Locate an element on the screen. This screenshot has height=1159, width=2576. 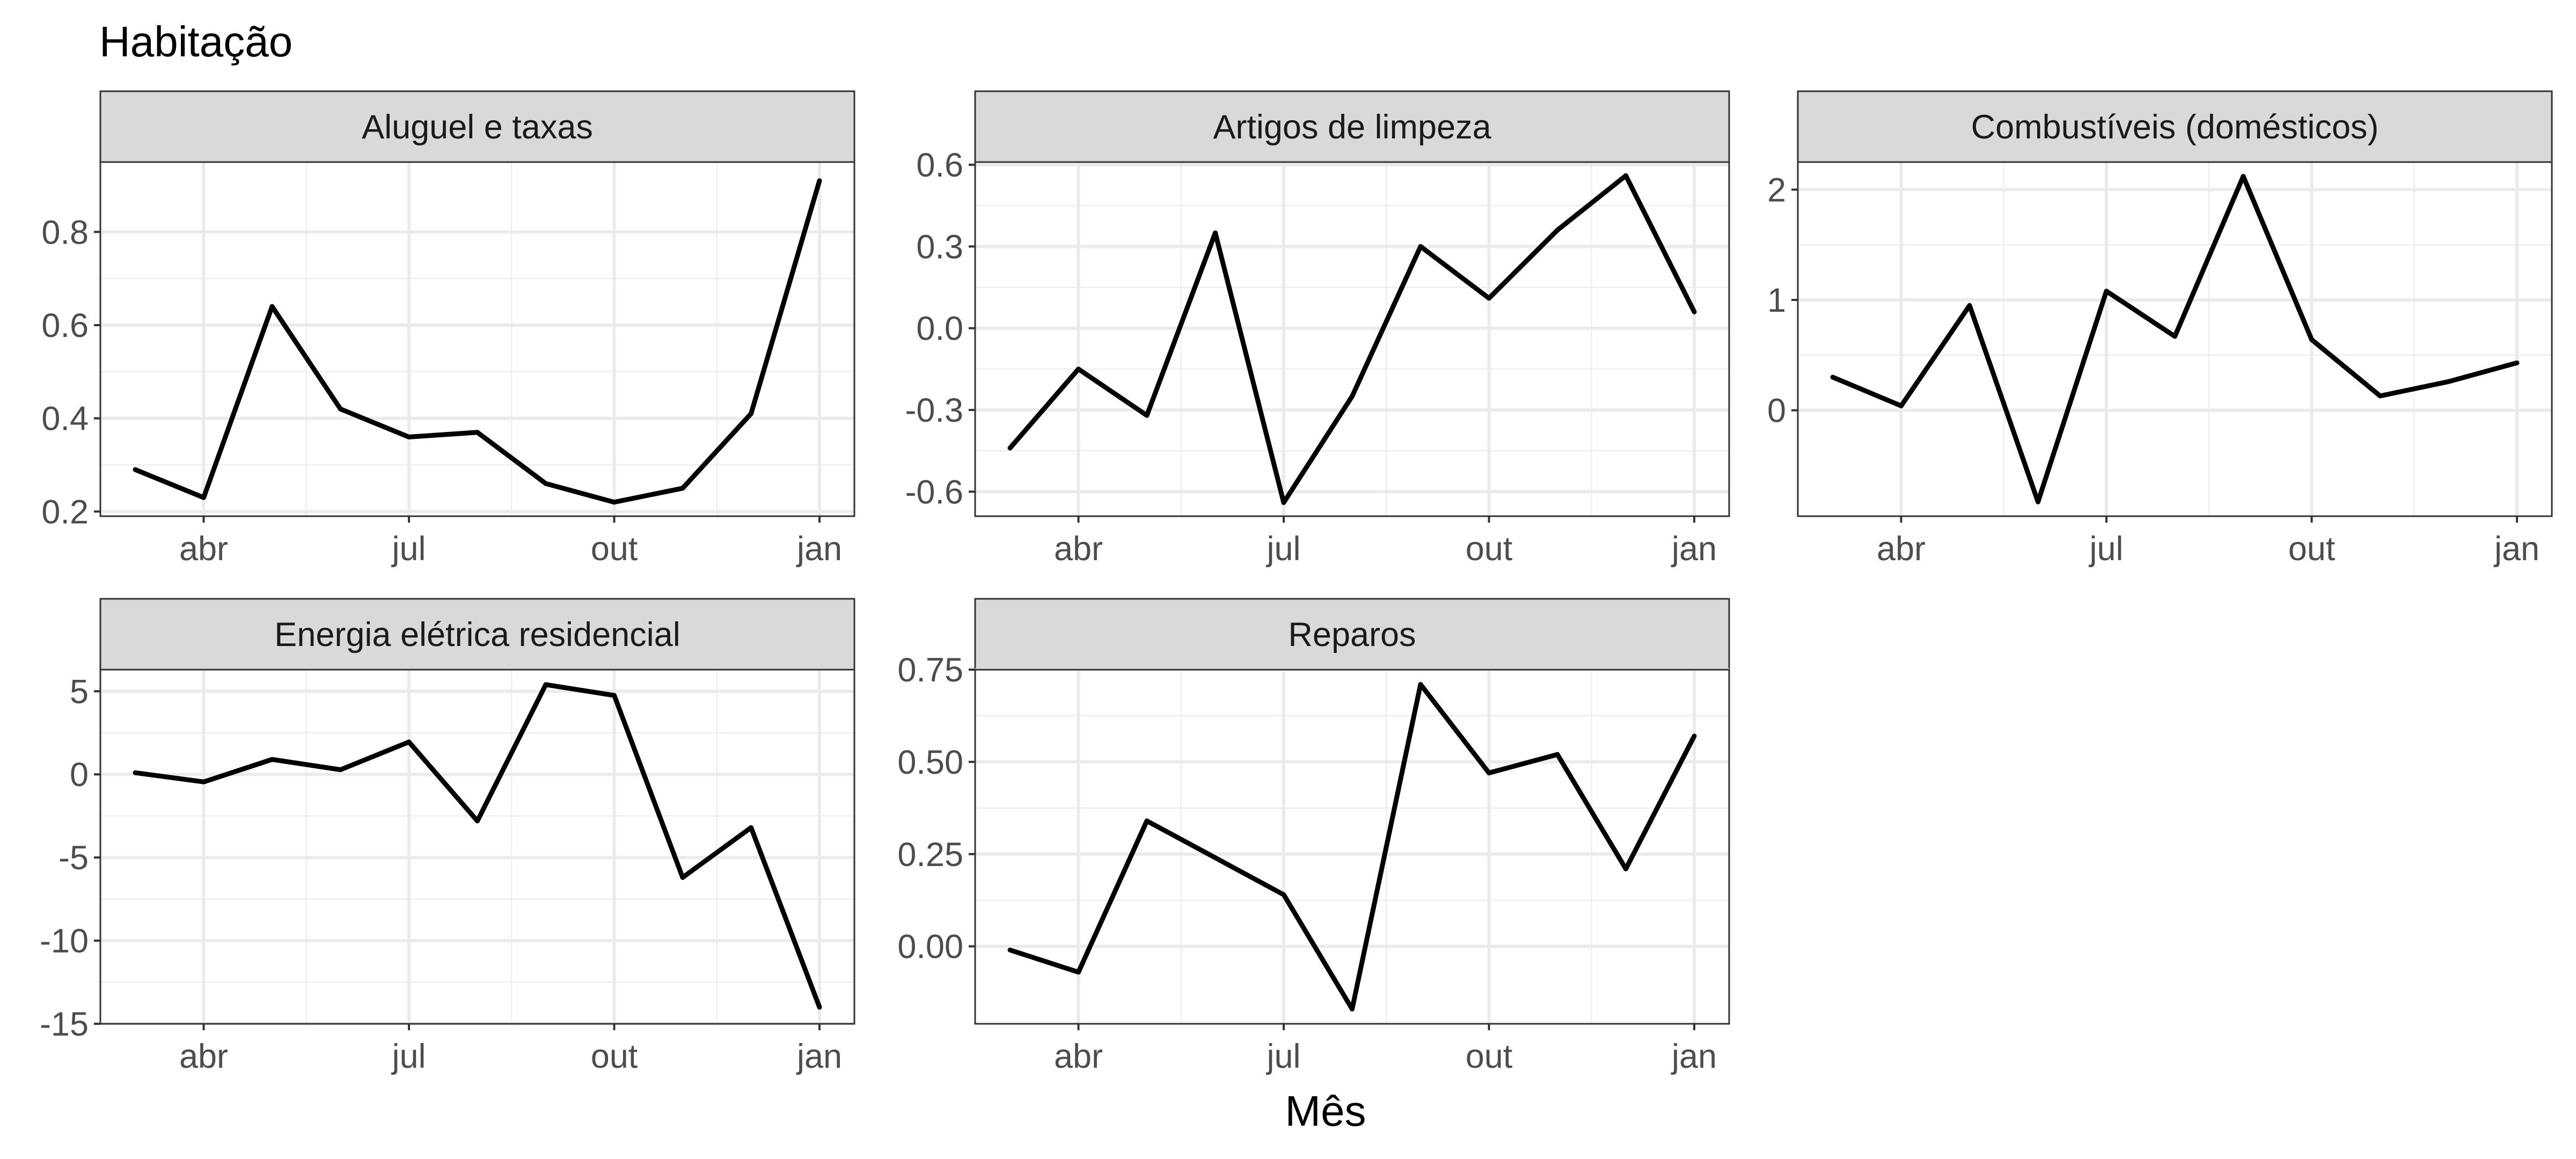
y-tick-label: 1 is located at coordinates (1776, 300).